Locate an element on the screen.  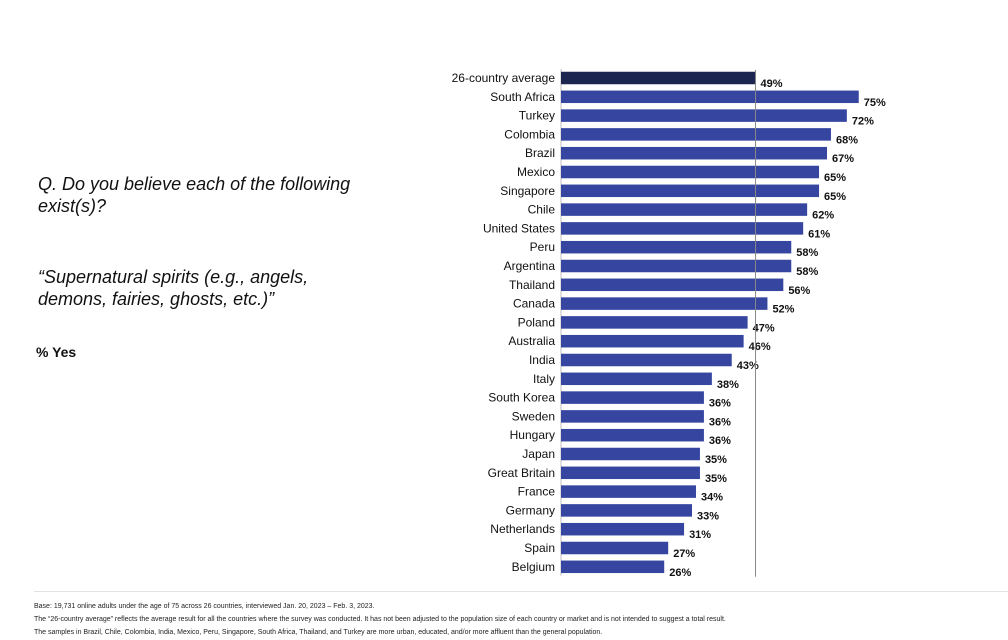
value-label-turkey: 72% is located at coordinates (863, 122).